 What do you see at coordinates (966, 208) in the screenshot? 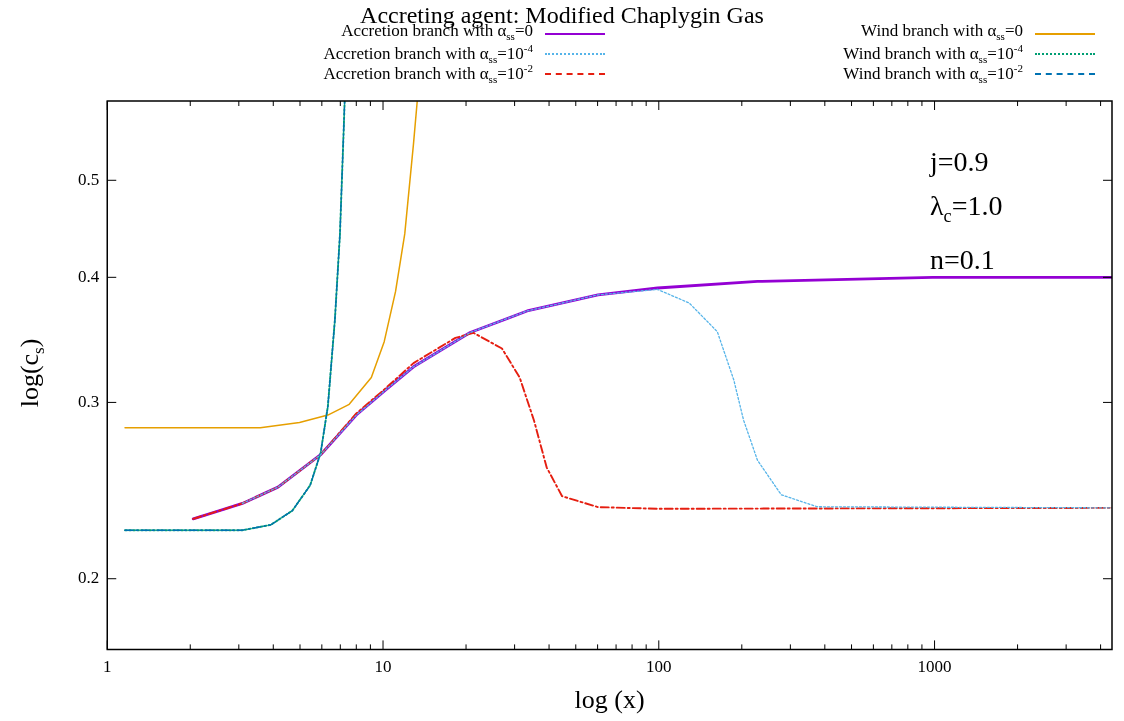
I see `annotation: λ$_{c}$=1.0` at bounding box center [966, 208].